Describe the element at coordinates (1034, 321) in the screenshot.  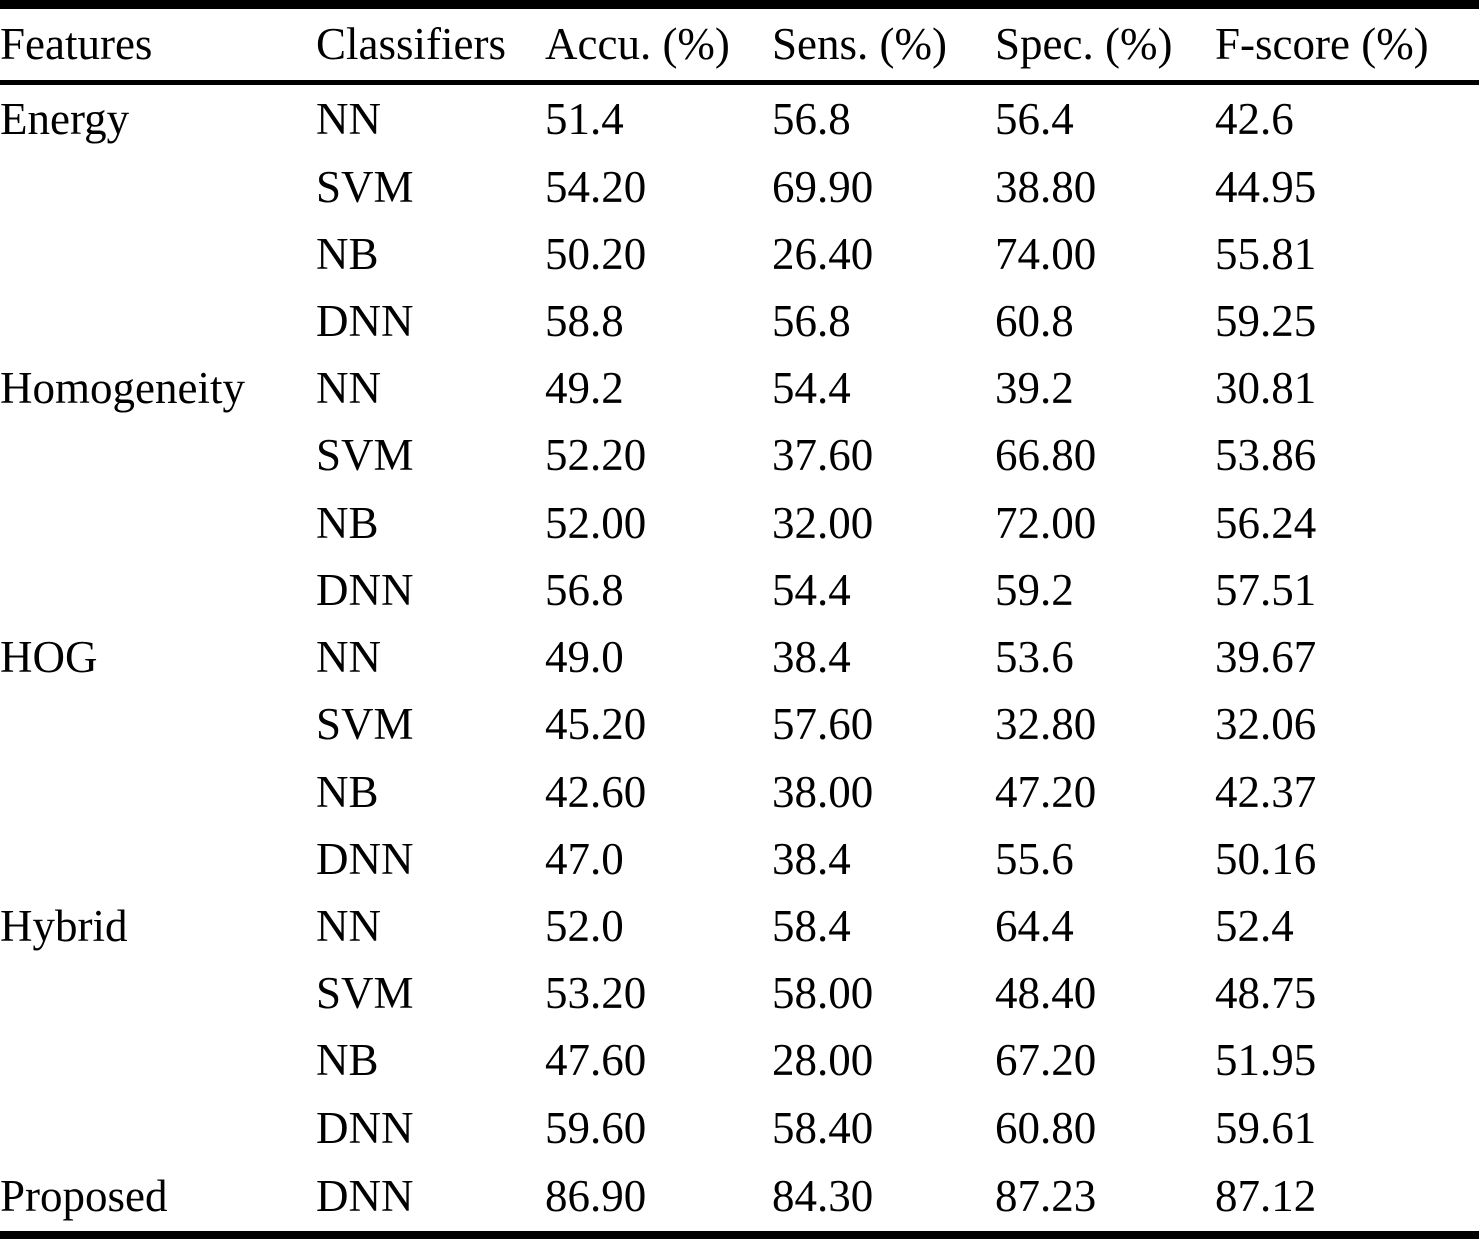
I see `specificity-cell: 60.8` at that location.